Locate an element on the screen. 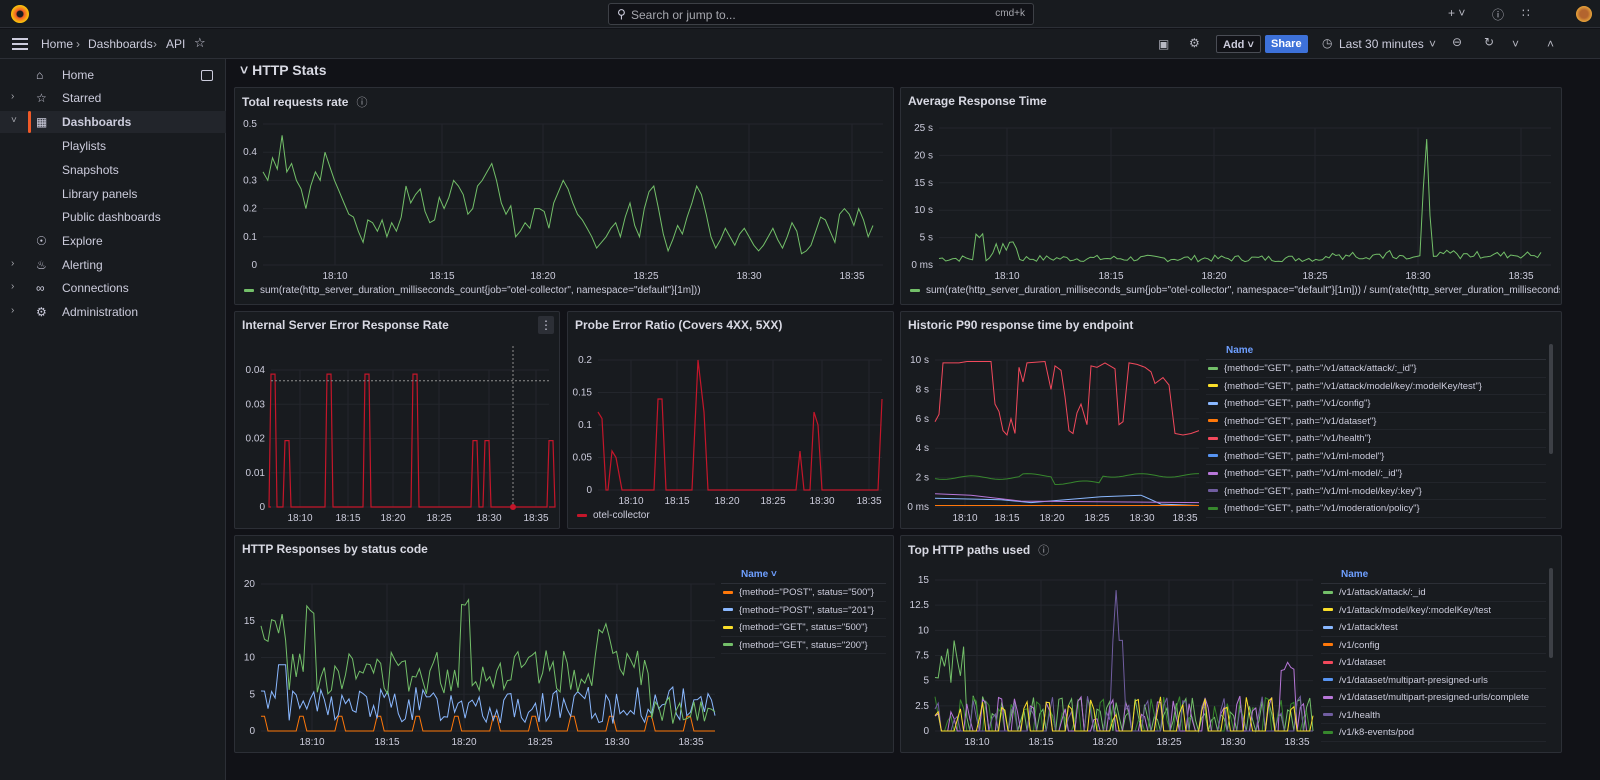  legend-label: /v1/k8-events/pod is located at coordinates (1376, 732).